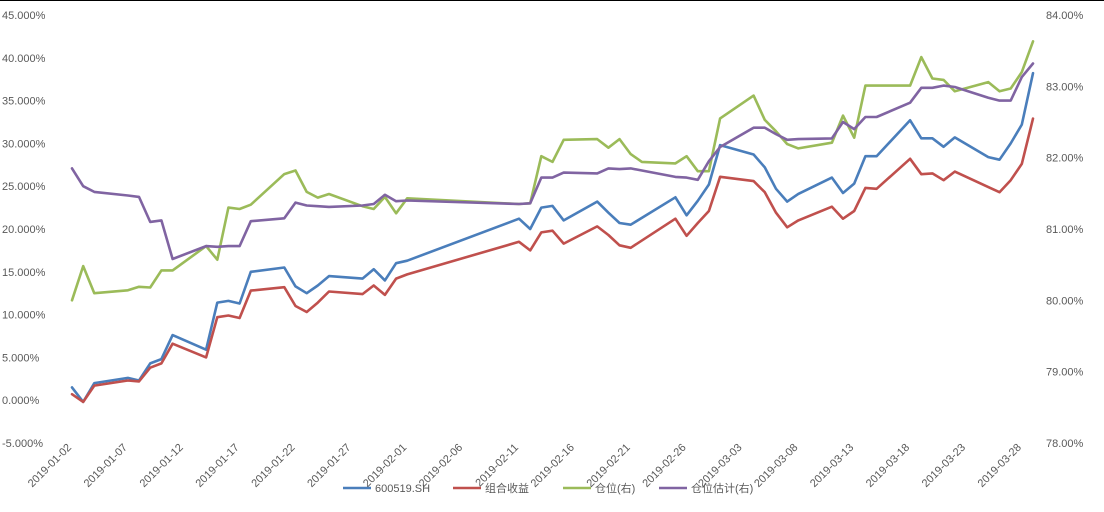  What do you see at coordinates (24, 273) in the screenshot?
I see `left-axis-tick-label: 15.000%` at bounding box center [24, 273].